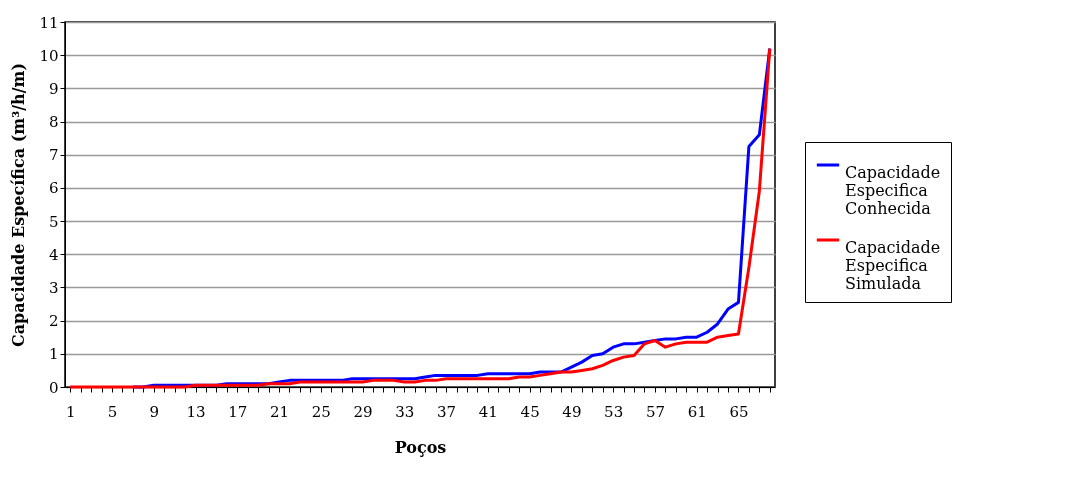 Image resolution: width=1080 pixels, height=496 pixels. I want to click on y-tick-label: 10, so click(49, 55).